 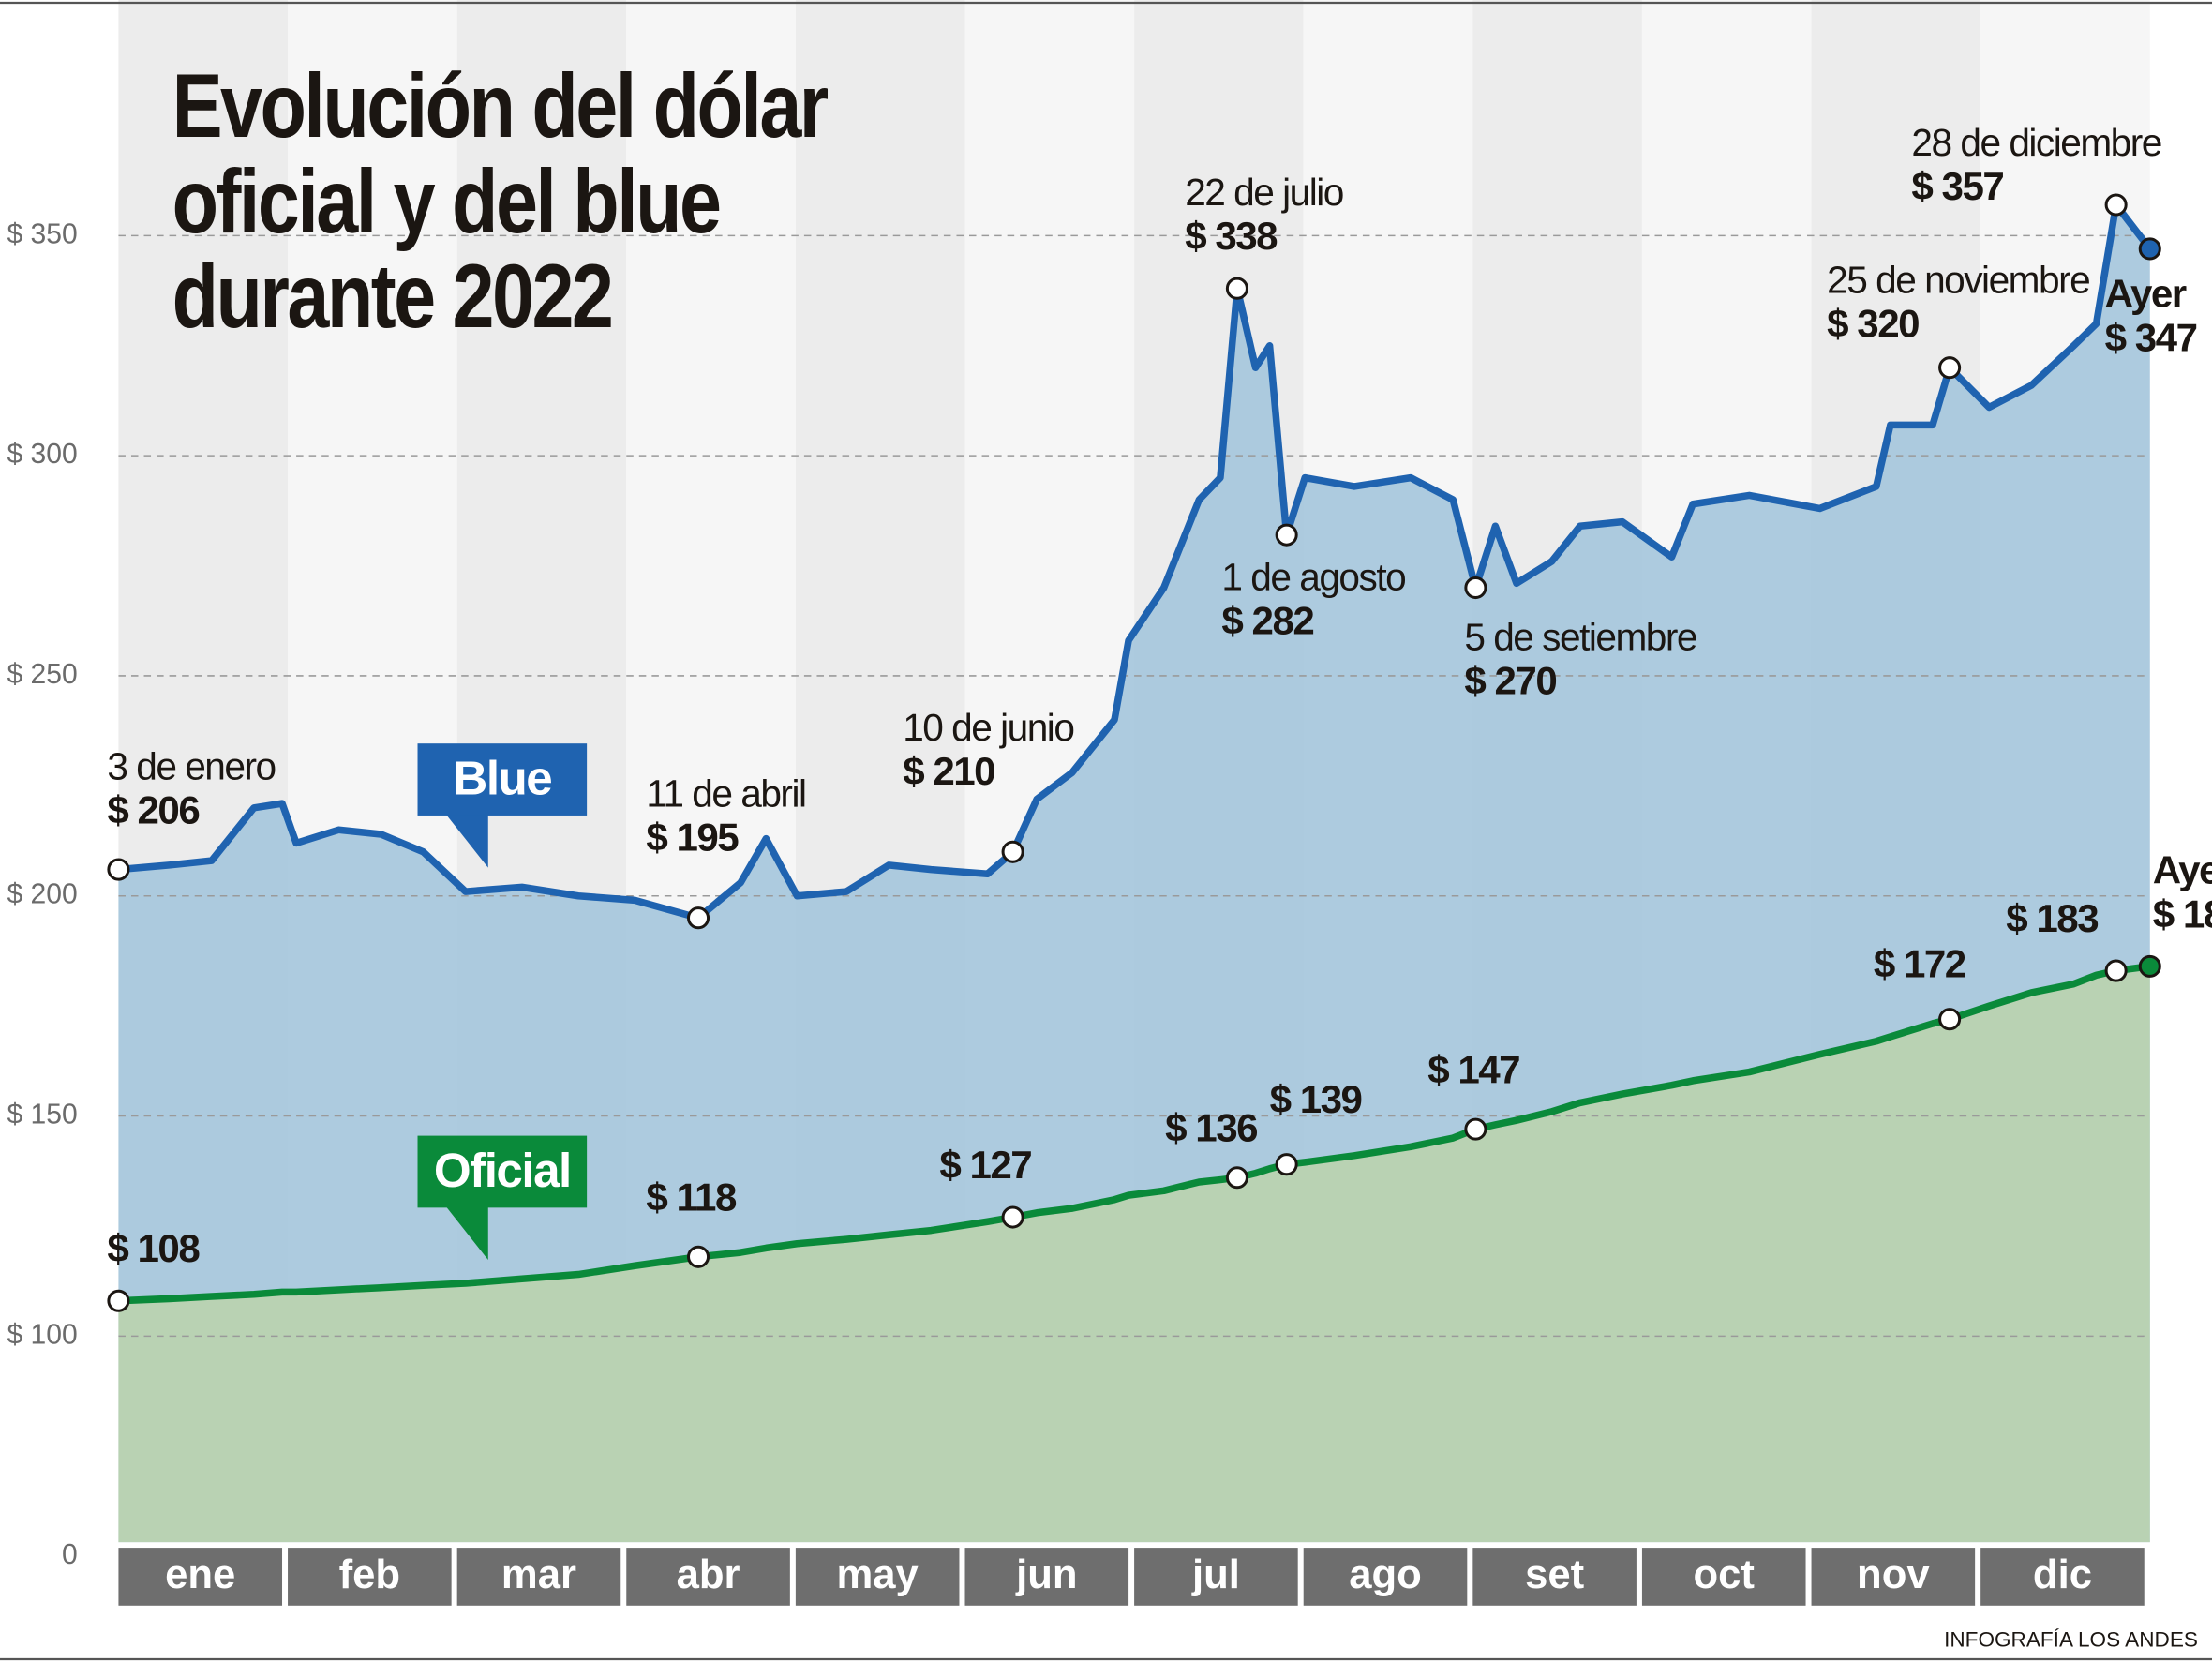 What do you see at coordinates (878, 1574) in the screenshot?
I see `x-tick-label: may` at bounding box center [878, 1574].